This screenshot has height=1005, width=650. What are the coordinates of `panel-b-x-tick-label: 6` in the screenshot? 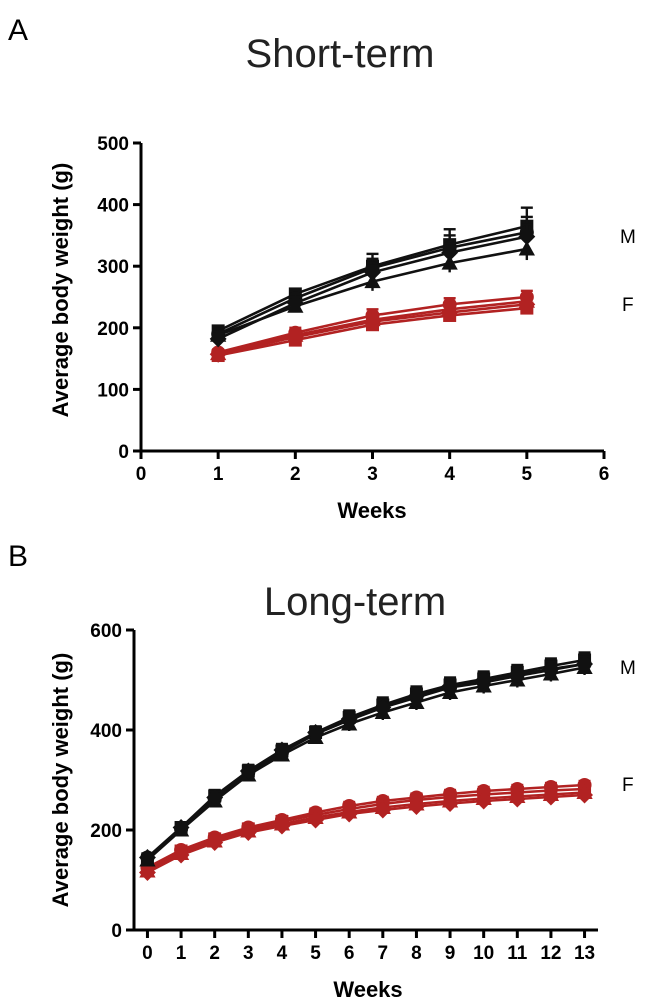 It's located at (349, 953).